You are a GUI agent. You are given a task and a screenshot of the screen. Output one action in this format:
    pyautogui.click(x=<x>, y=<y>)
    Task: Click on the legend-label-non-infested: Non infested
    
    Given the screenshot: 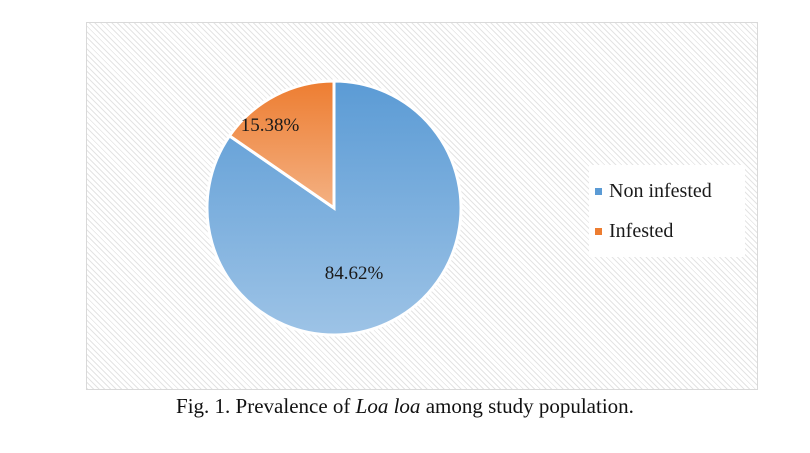 What is the action you would take?
    pyautogui.click(x=660, y=190)
    